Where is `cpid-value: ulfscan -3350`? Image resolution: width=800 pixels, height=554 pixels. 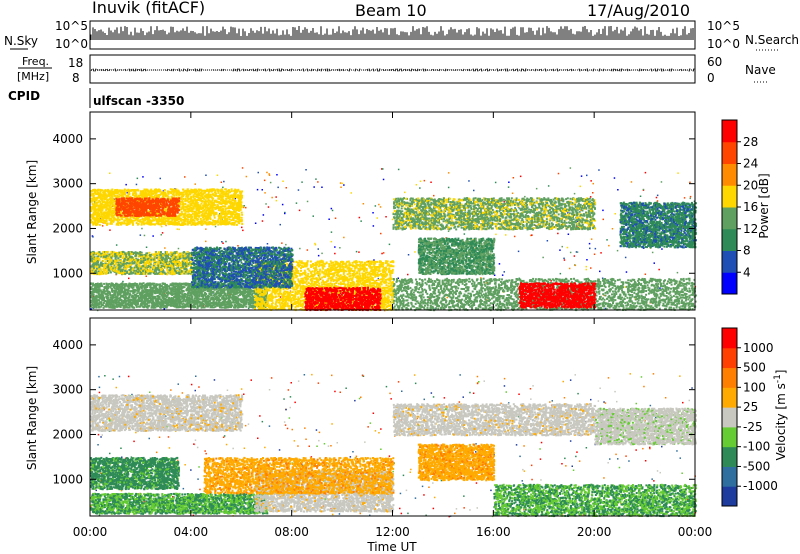 cpid-value: ulfscan -3350 is located at coordinates (138, 101).